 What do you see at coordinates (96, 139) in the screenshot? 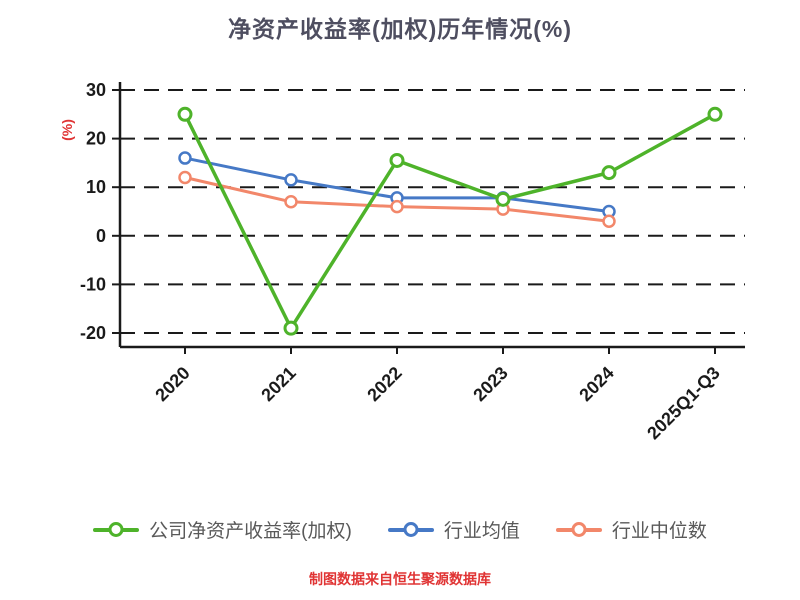
I see `y-tick-label: 20` at bounding box center [96, 139].